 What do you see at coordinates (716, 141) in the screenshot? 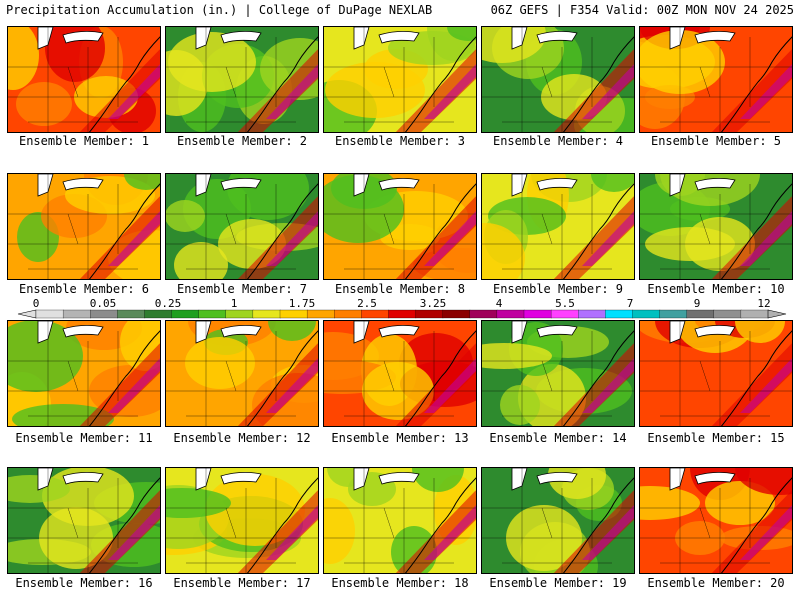
I see `member-caption: Ensemble Member: 5` at bounding box center [716, 141].